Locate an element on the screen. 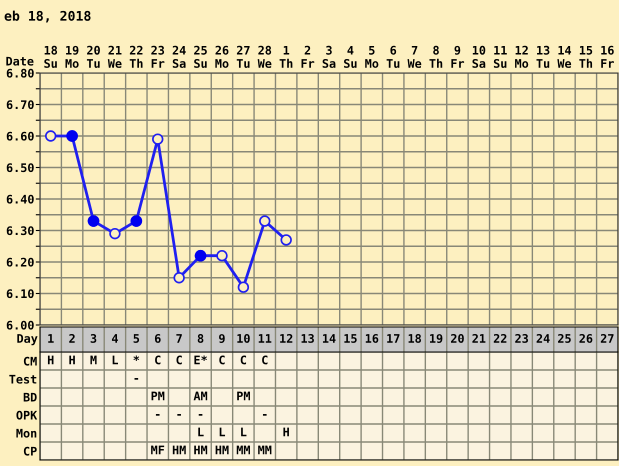 The width and height of the screenshot is (619, 466). x-axis-title: Day is located at coordinates (27, 340).